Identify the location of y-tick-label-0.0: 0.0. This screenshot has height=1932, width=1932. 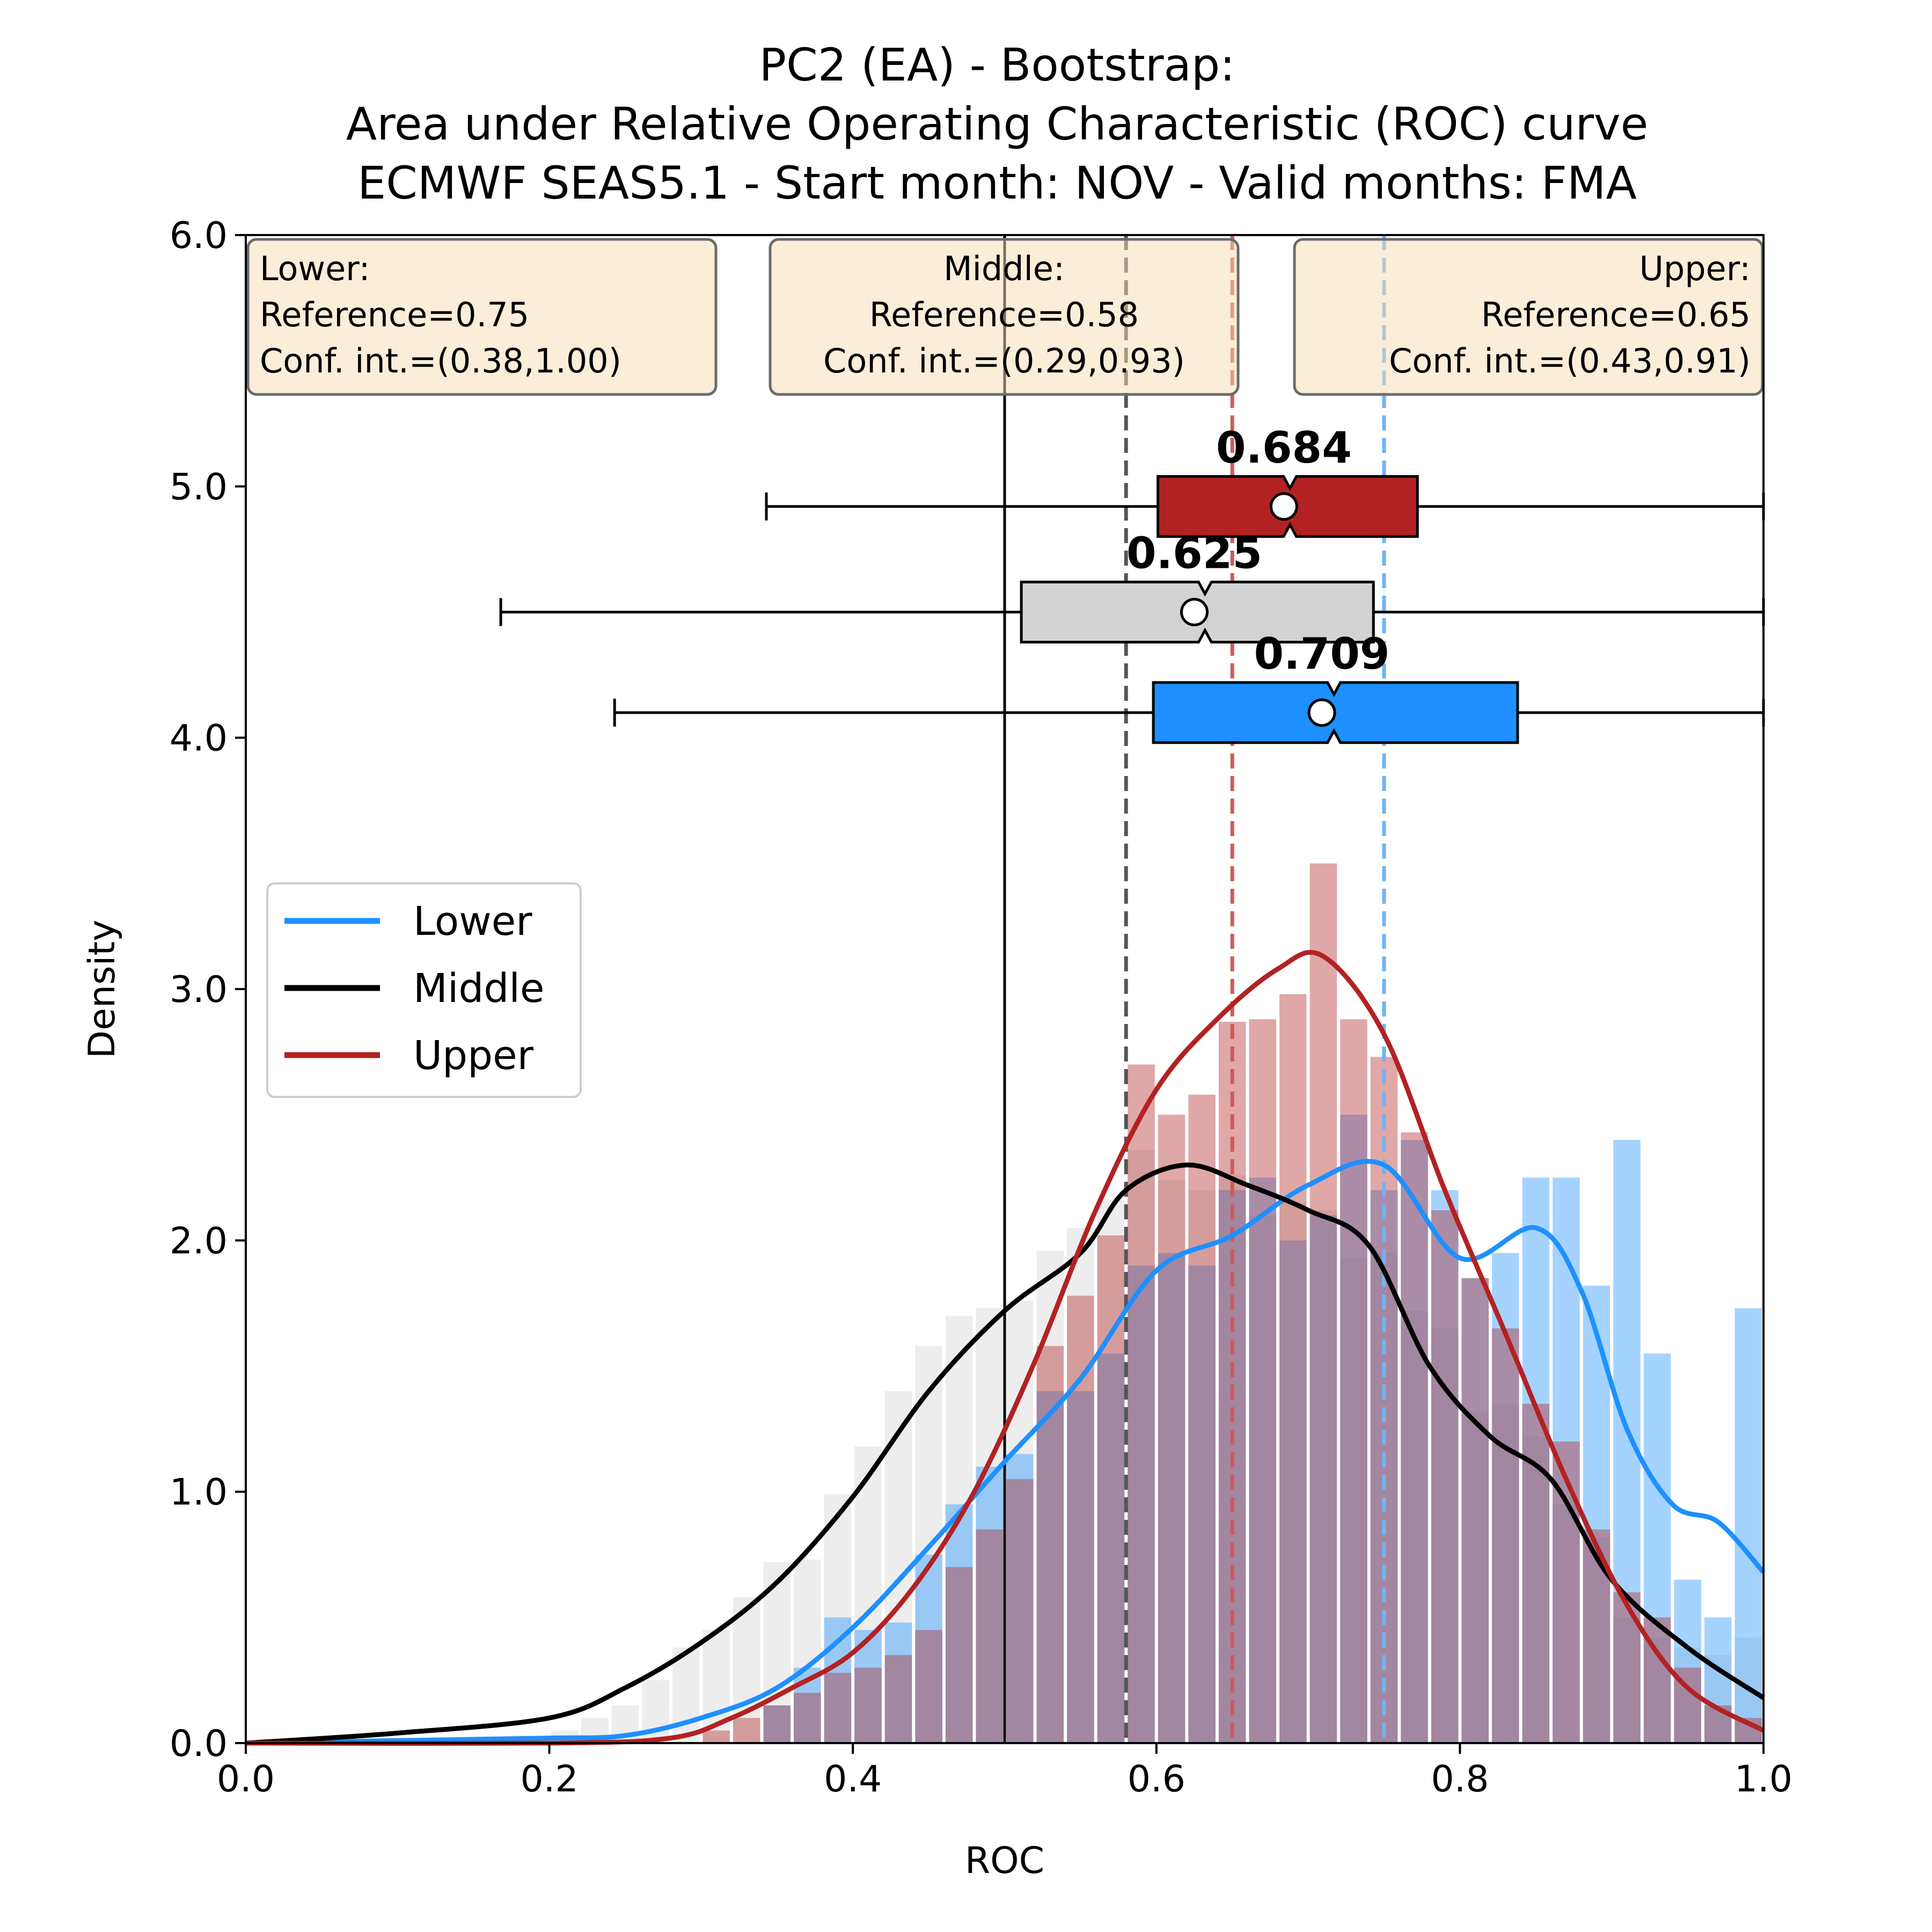
(199, 1744).